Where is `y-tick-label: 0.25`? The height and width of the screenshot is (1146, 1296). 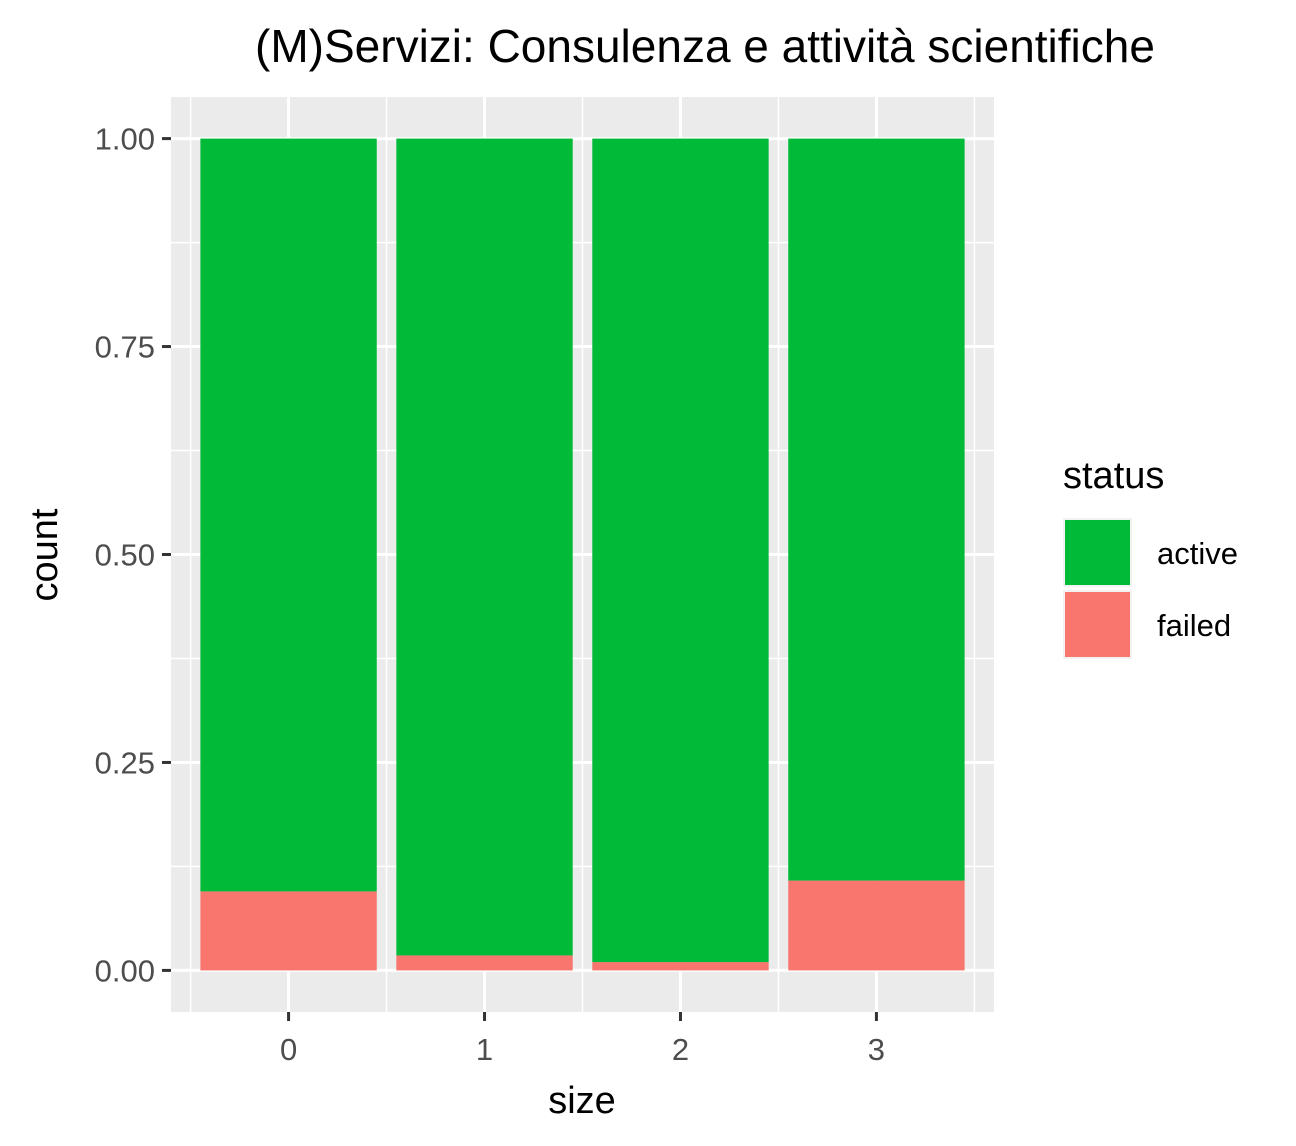 y-tick-label: 0.25 is located at coordinates (125, 762).